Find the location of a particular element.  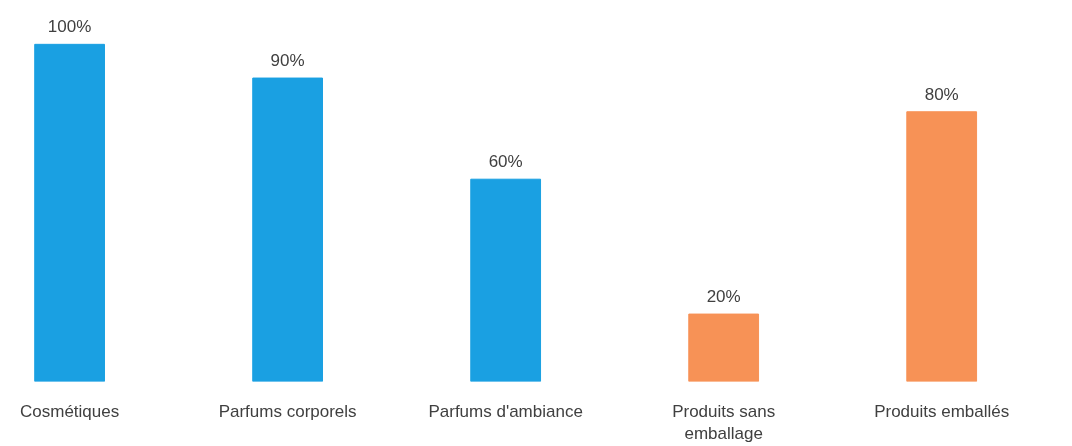

data-label: 90% is located at coordinates (287, 61).